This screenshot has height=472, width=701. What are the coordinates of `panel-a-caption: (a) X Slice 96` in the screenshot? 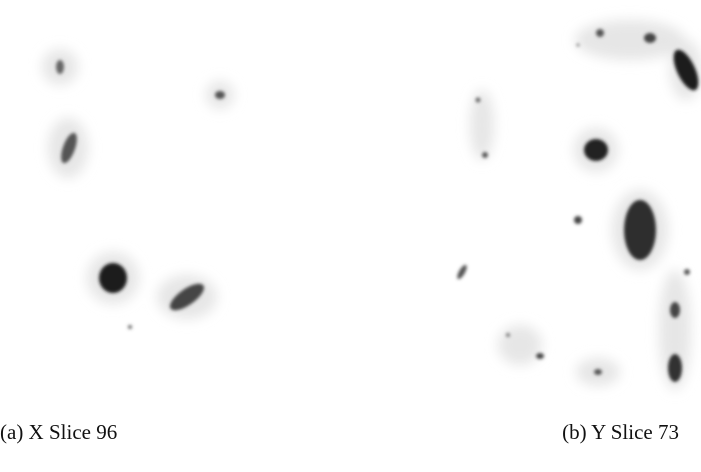 It's located at (59, 432).